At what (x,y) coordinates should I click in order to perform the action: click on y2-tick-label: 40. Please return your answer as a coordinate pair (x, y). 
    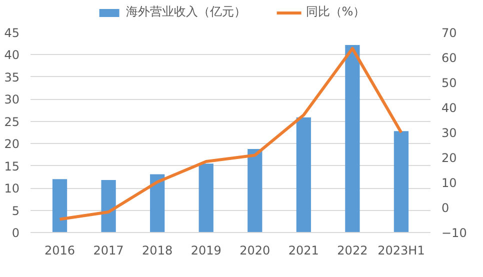
    Looking at the image, I should click on (449, 108).